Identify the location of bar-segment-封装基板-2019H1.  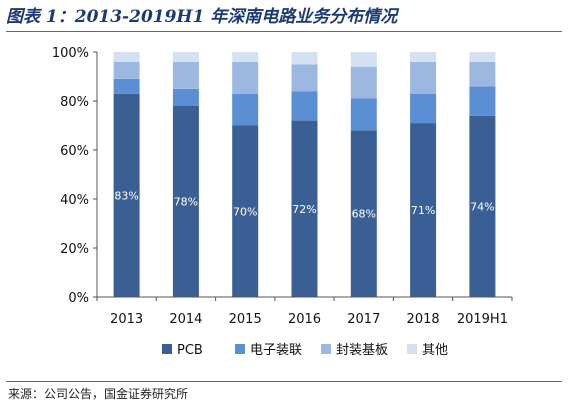
(482, 74).